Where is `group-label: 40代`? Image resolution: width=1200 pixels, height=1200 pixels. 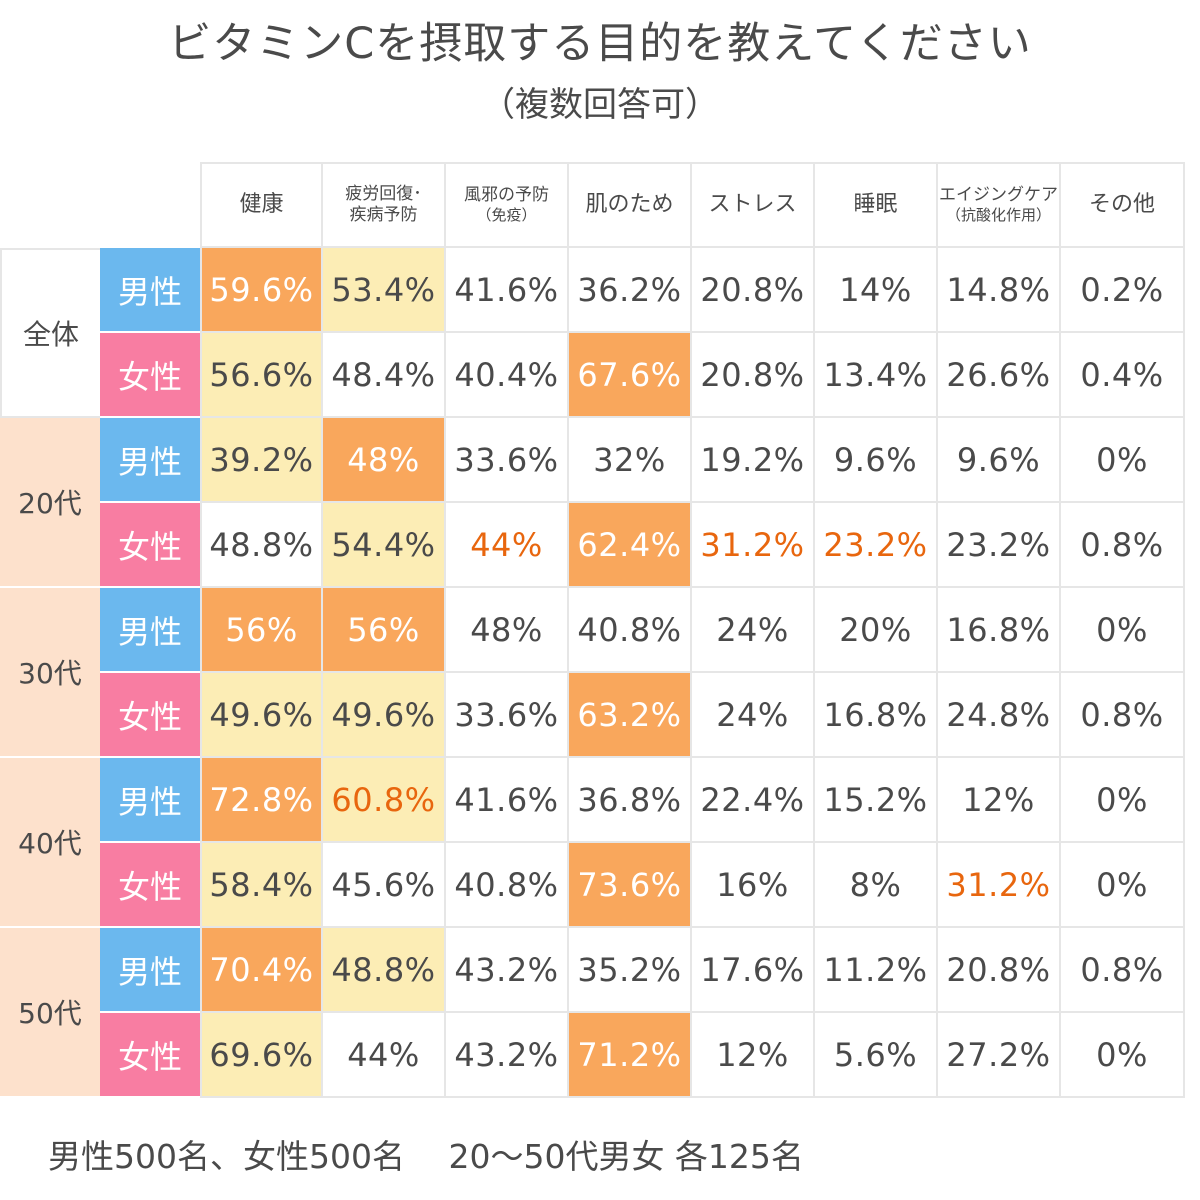 group-label: 40代 is located at coordinates (50, 843).